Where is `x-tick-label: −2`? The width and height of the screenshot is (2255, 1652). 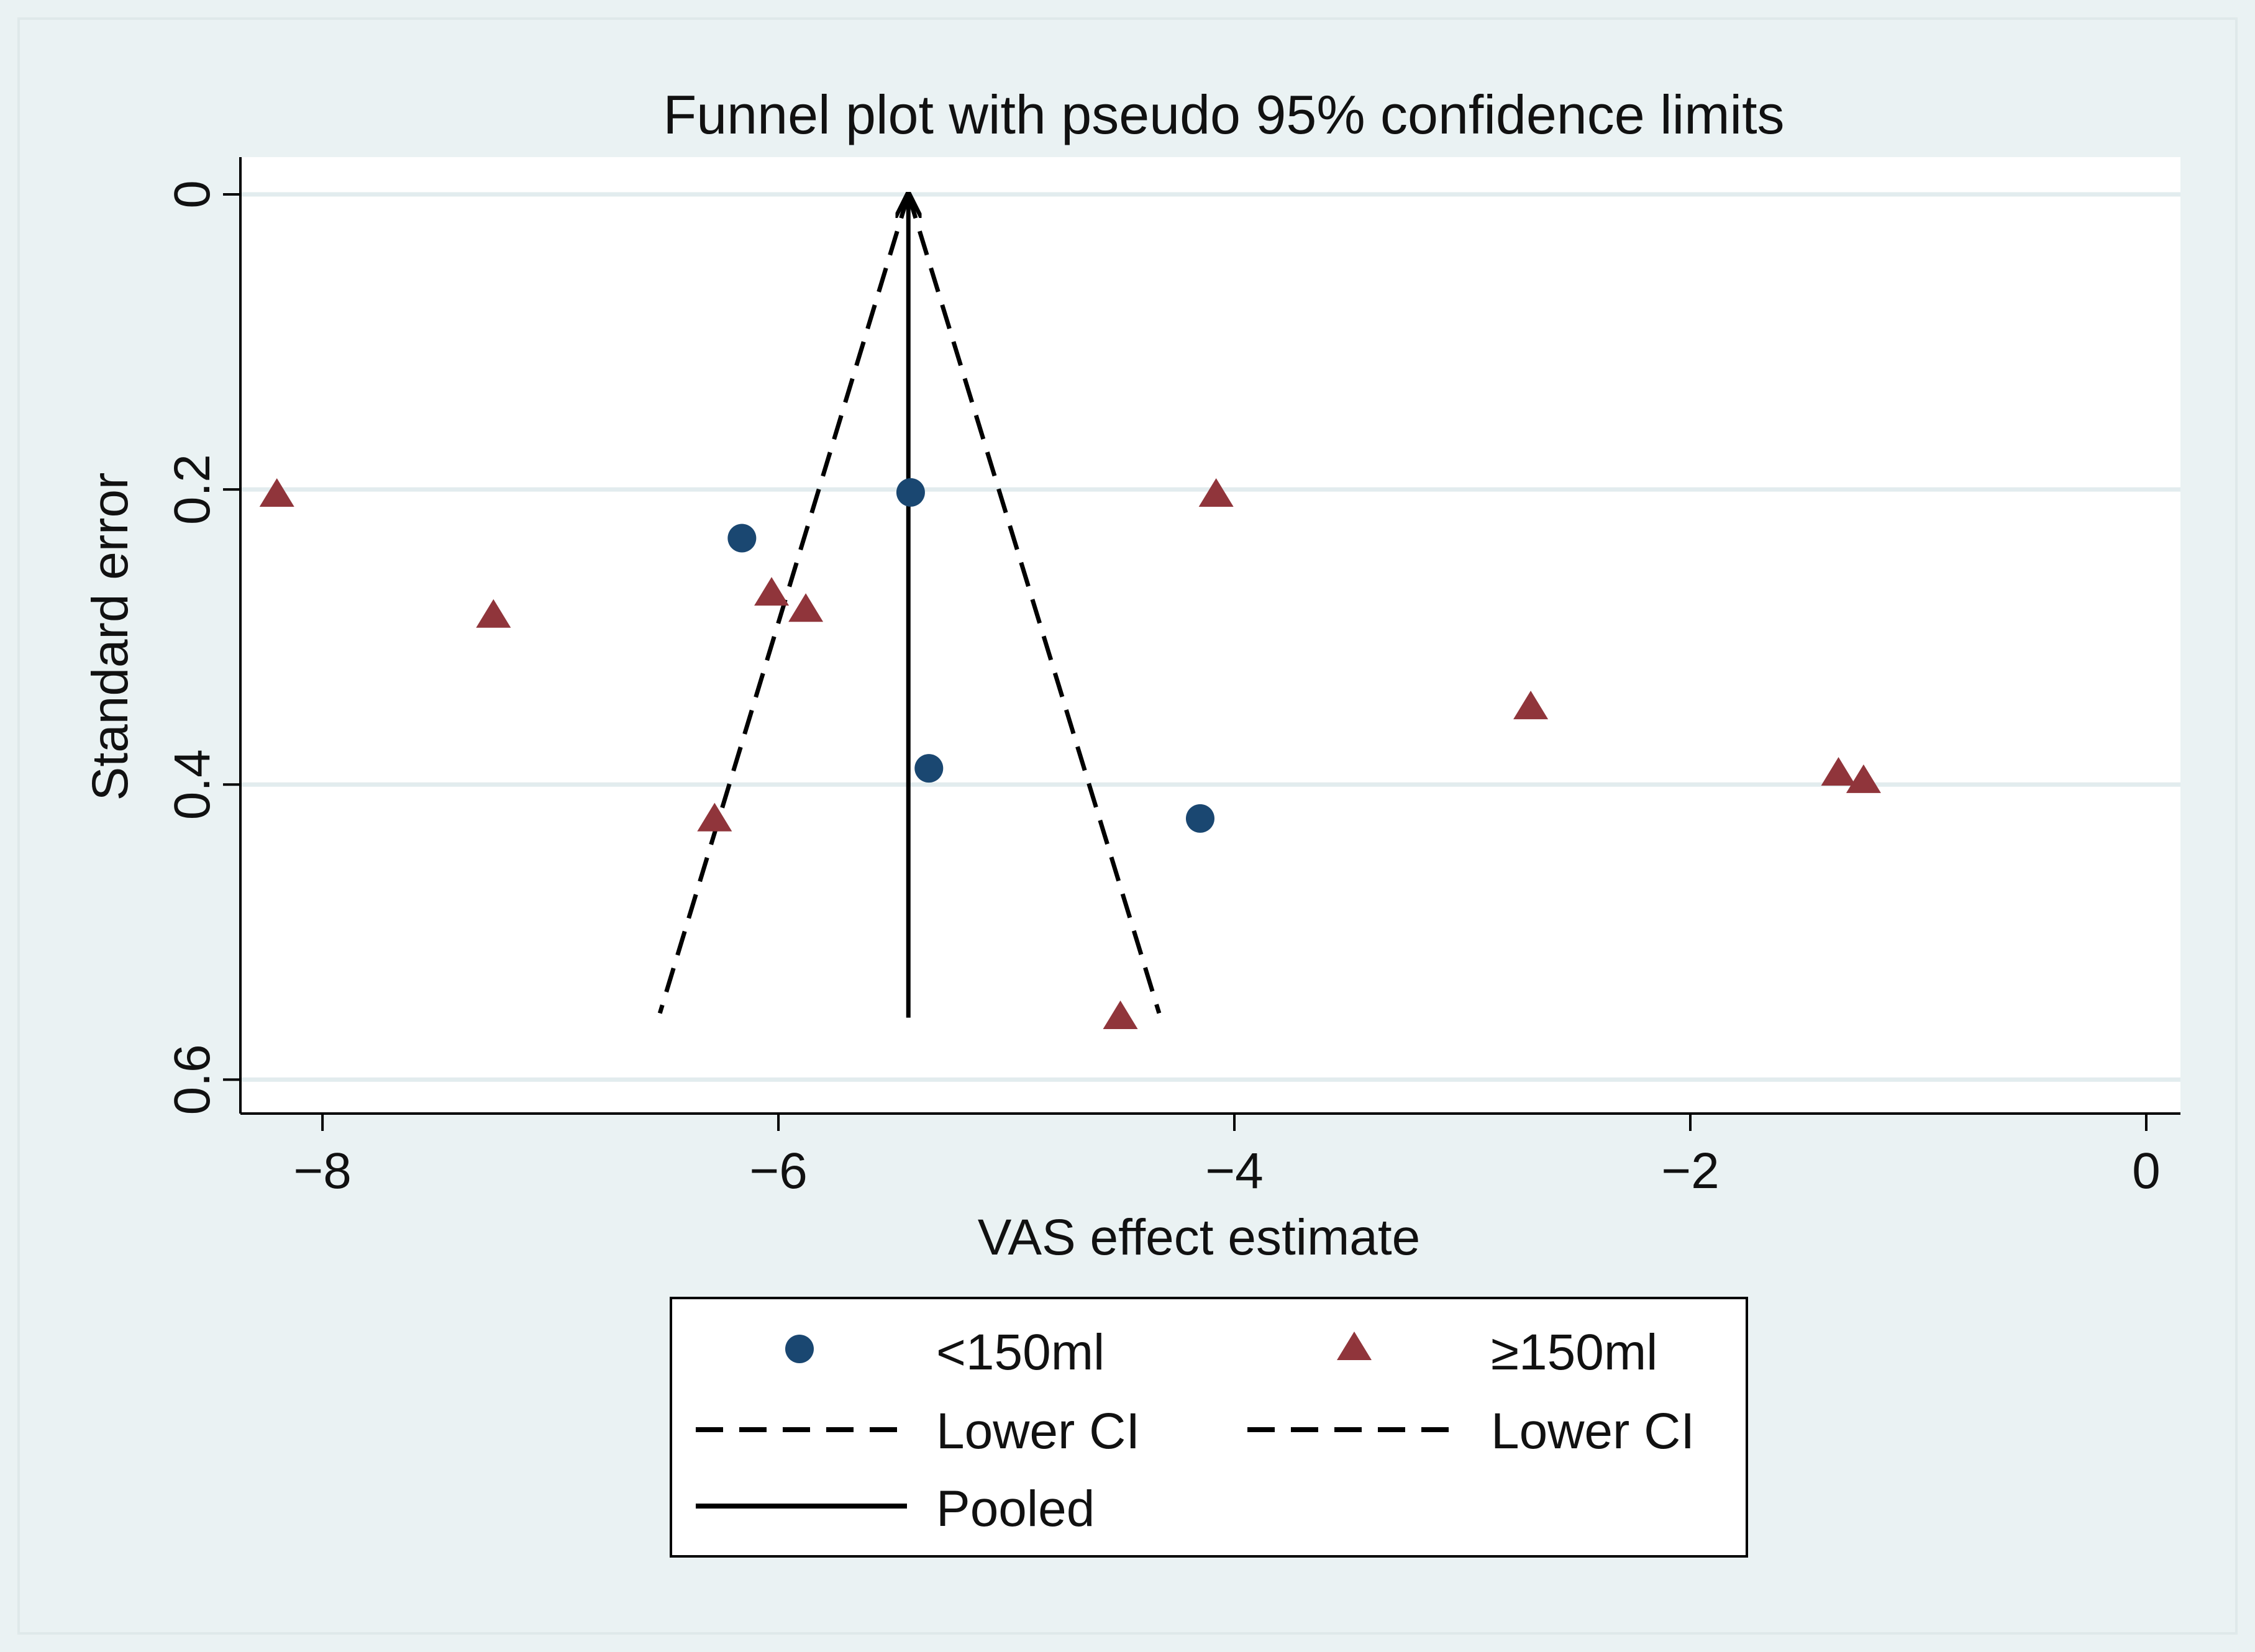 x-tick-label: −2 is located at coordinates (1691, 1171).